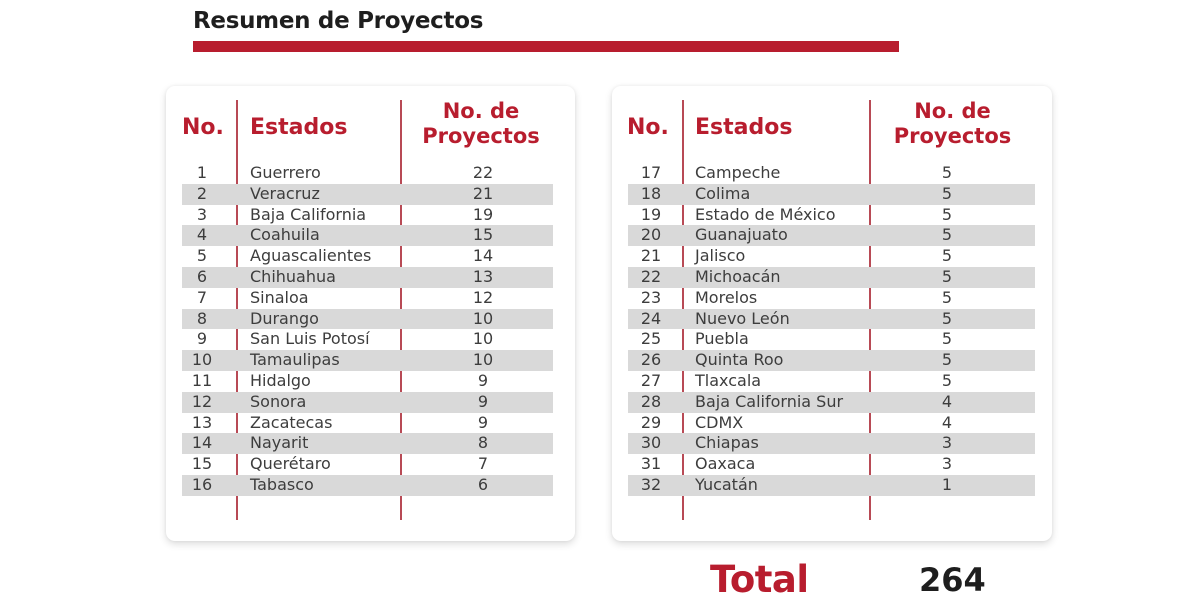 The image size is (1200, 600). What do you see at coordinates (720, 256) in the screenshot?
I see `row-estado: Jalisco` at bounding box center [720, 256].